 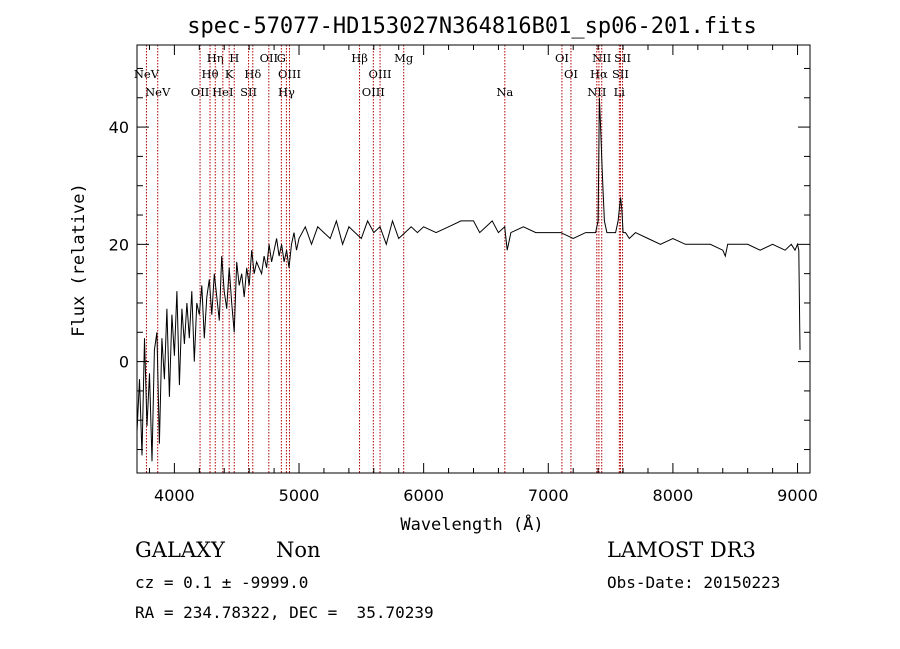 I want to click on emission-line-label: Na, so click(x=504, y=92).